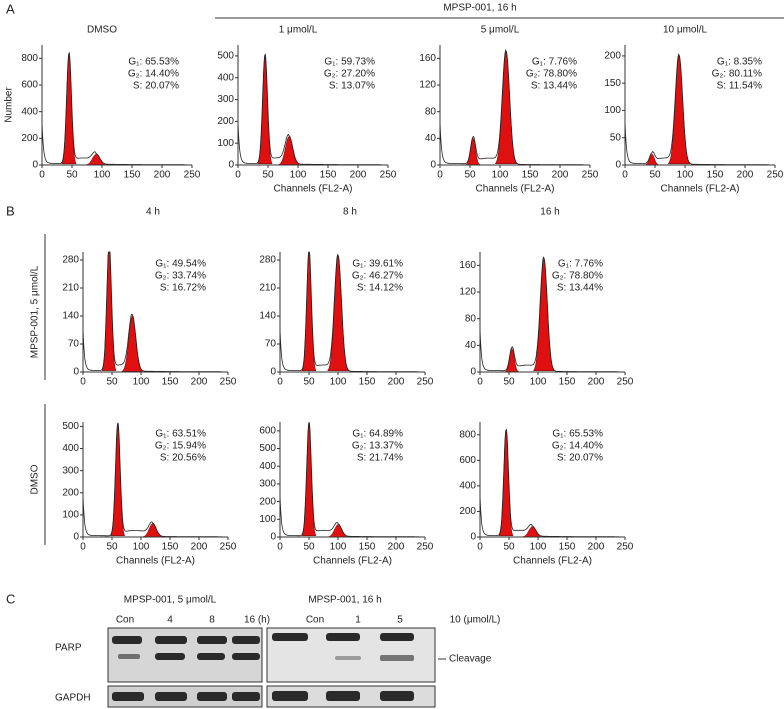 This screenshot has width=784, height=709. Describe the element at coordinates (350, 212) in the screenshot. I see `column-title: 8 h` at that location.